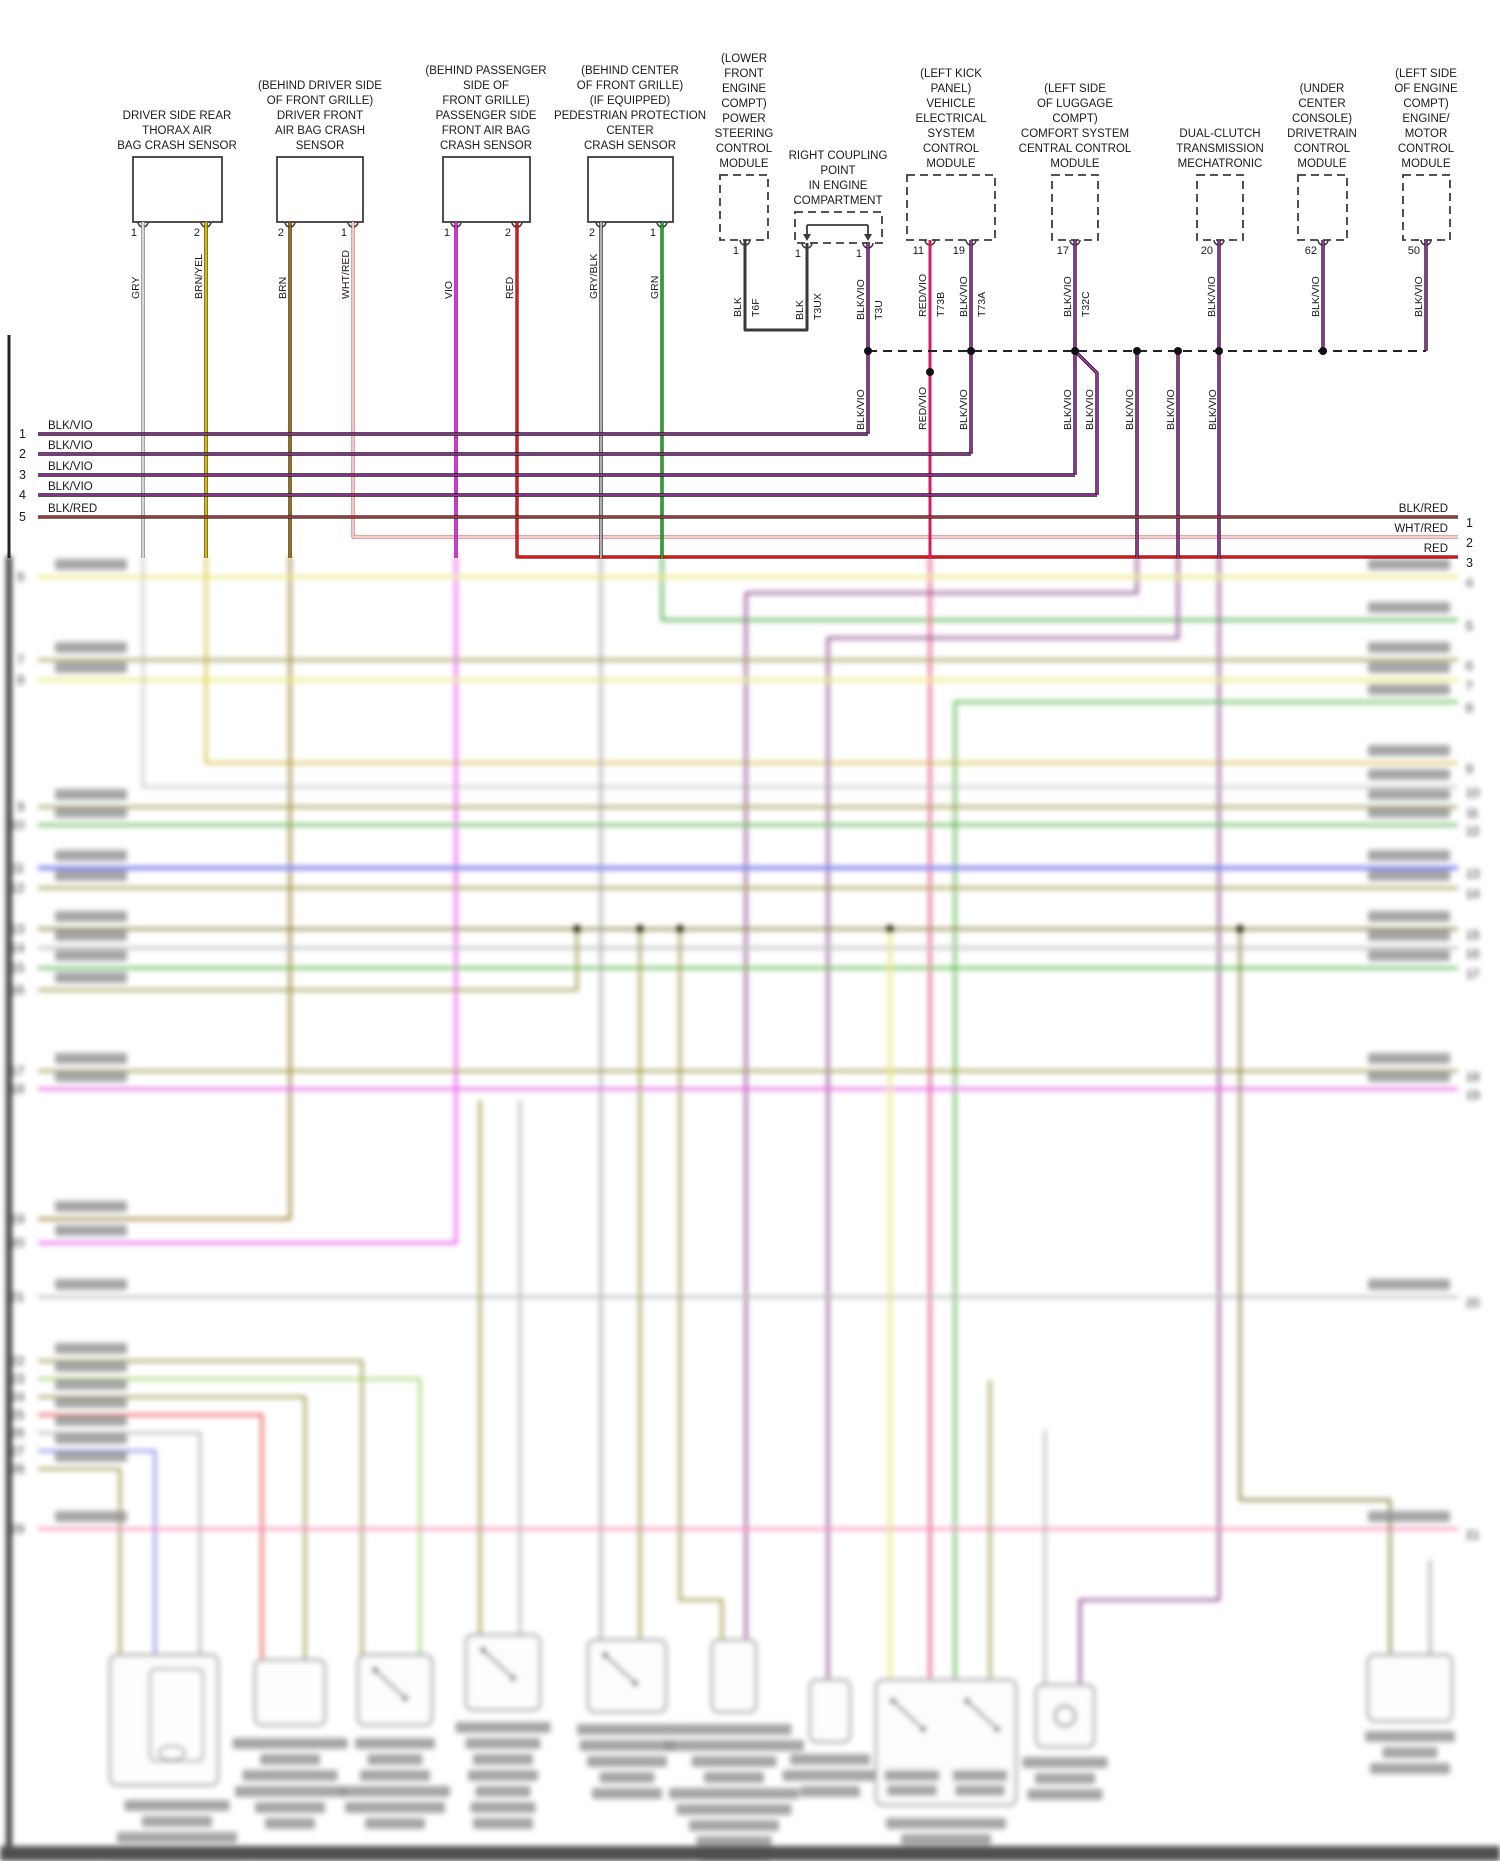 Image resolution: width=1500 pixels, height=1861 pixels. I want to click on module-box-pedestrian-protection-center-crash-sensor, so click(630, 189).